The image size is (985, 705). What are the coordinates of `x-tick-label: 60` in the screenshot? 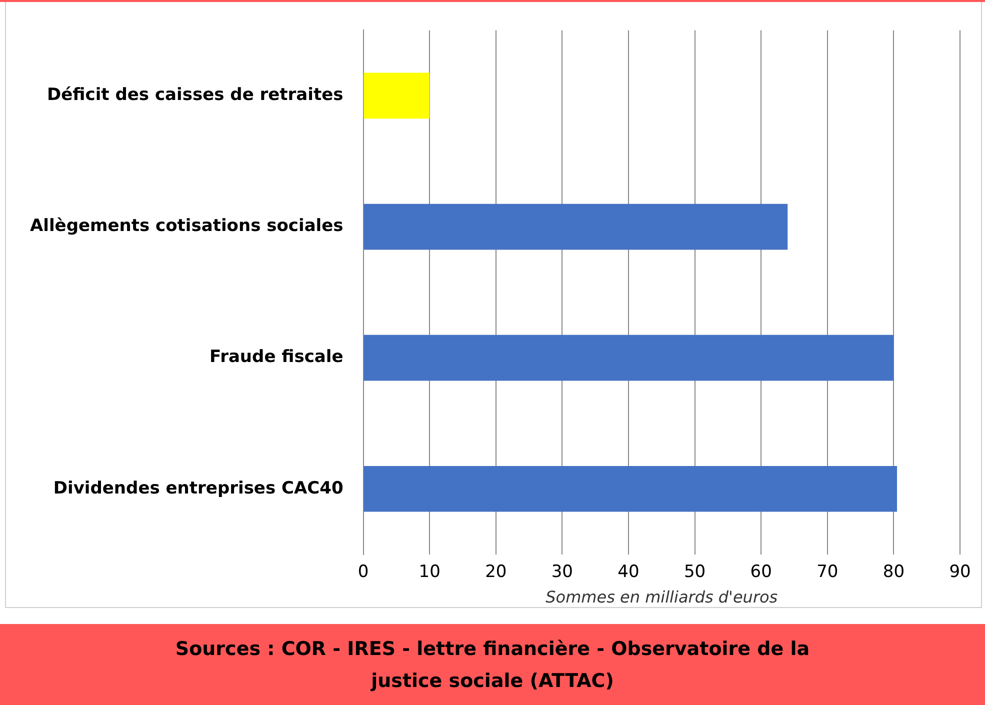 It's located at (761, 572).